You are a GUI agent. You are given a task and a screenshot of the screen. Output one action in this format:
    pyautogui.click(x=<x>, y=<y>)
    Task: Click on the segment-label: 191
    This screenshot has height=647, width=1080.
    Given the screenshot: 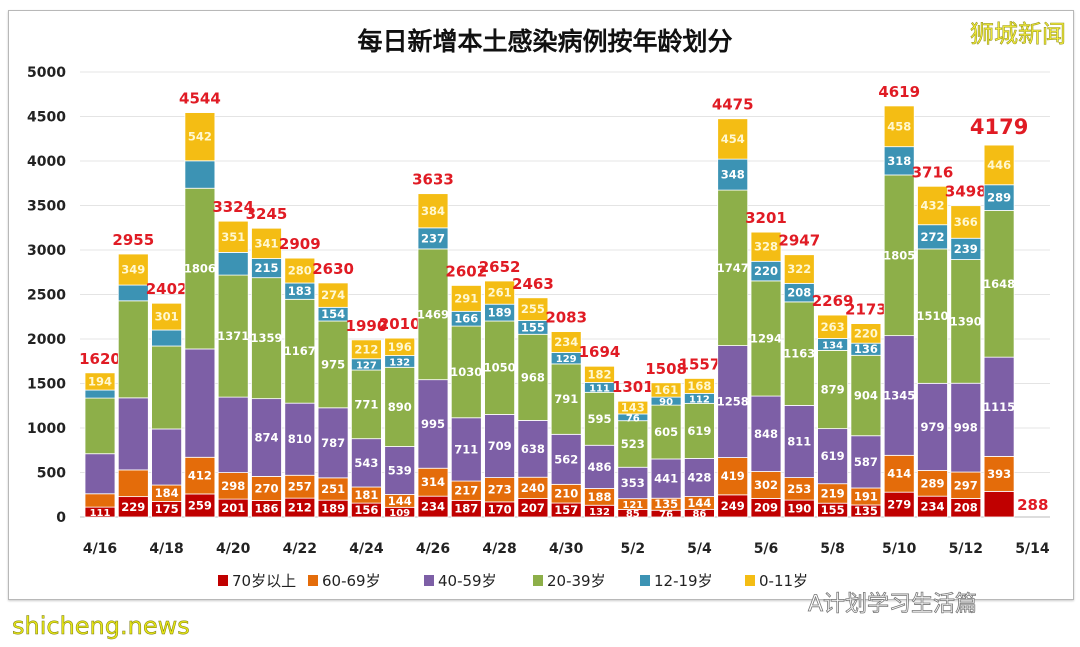 What is the action you would take?
    pyautogui.click(x=866, y=496)
    